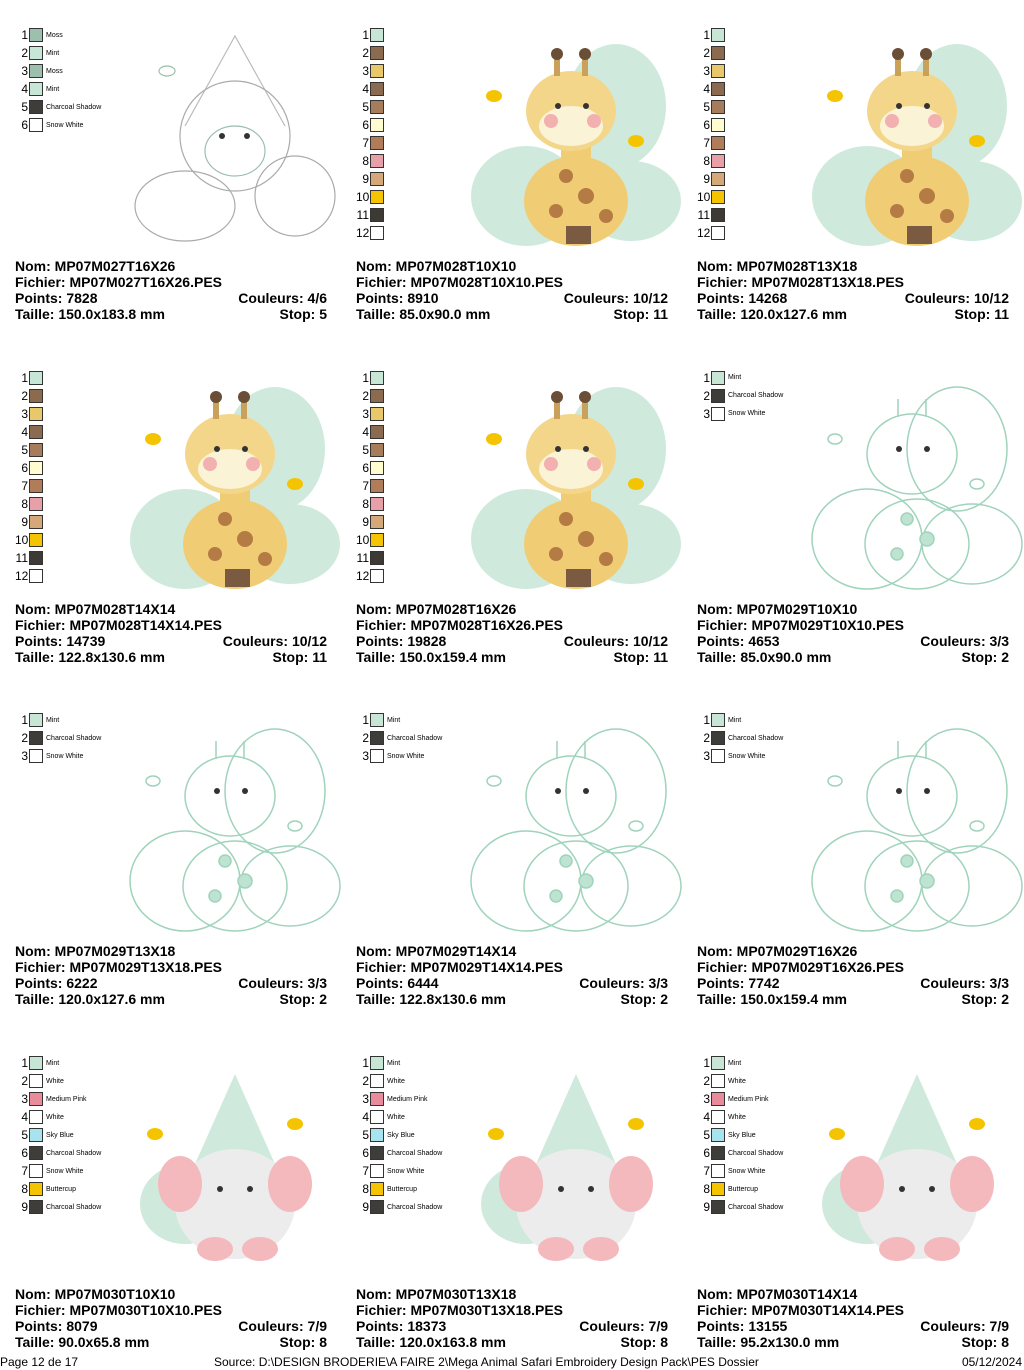 This screenshot has width=1024, height=1370. What do you see at coordinates (964, 641) in the screenshot?
I see `couleurs-field: Couleurs: 3/3` at bounding box center [964, 641].